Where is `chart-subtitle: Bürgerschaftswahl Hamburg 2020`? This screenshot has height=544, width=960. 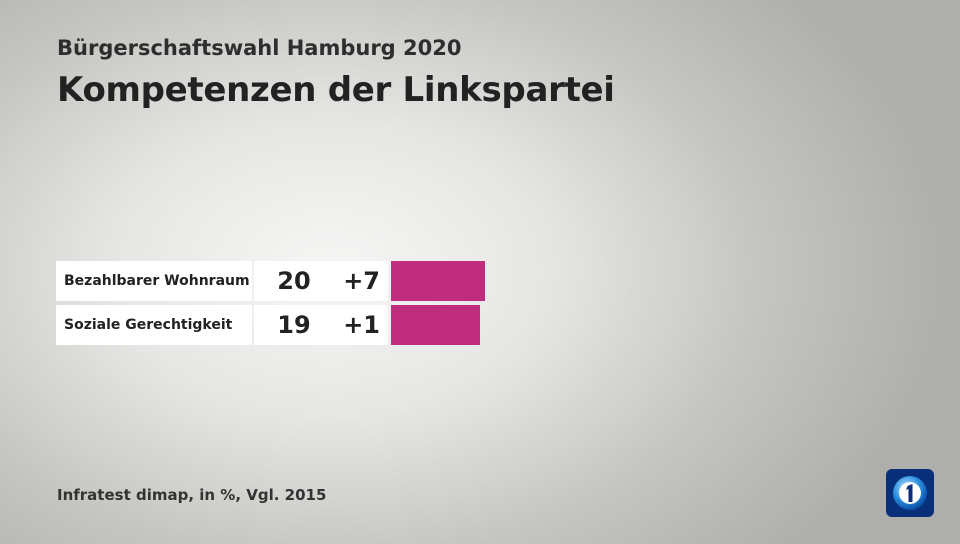 chart-subtitle: Bürgerschaftswahl Hamburg 2020 is located at coordinates (259, 48).